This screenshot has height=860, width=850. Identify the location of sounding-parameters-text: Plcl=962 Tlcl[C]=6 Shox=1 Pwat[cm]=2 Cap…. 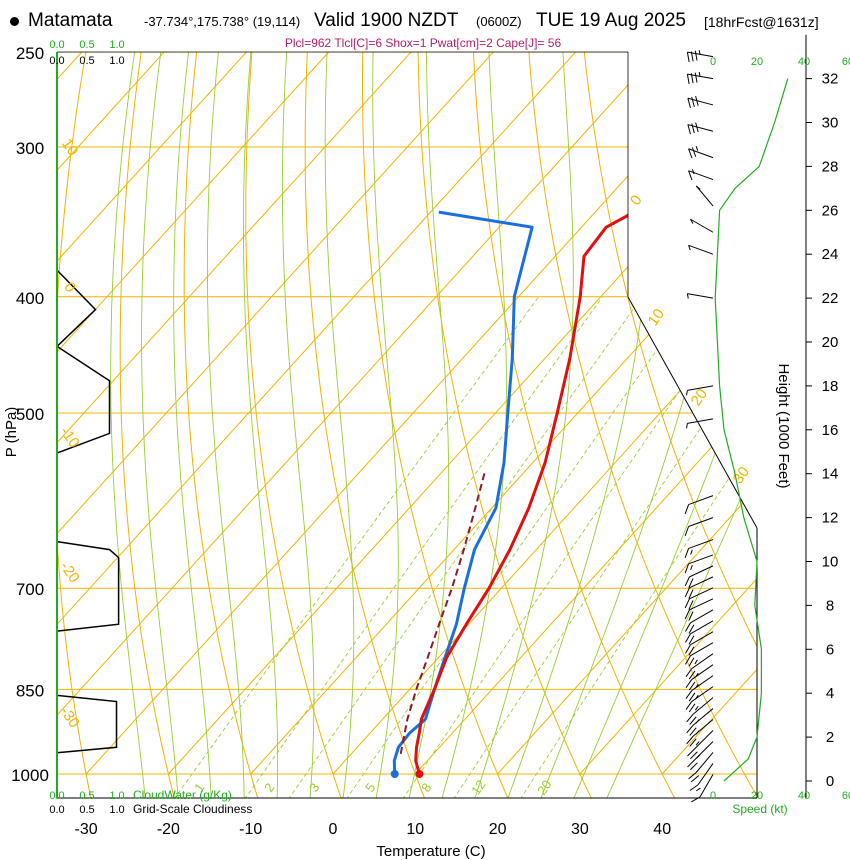
(423, 43).